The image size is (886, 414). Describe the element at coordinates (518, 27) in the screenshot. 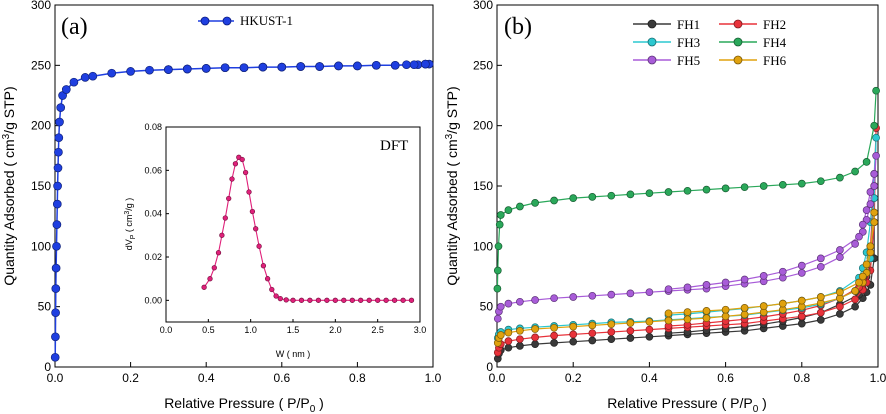

I see `panel-label-b: (b)` at that location.